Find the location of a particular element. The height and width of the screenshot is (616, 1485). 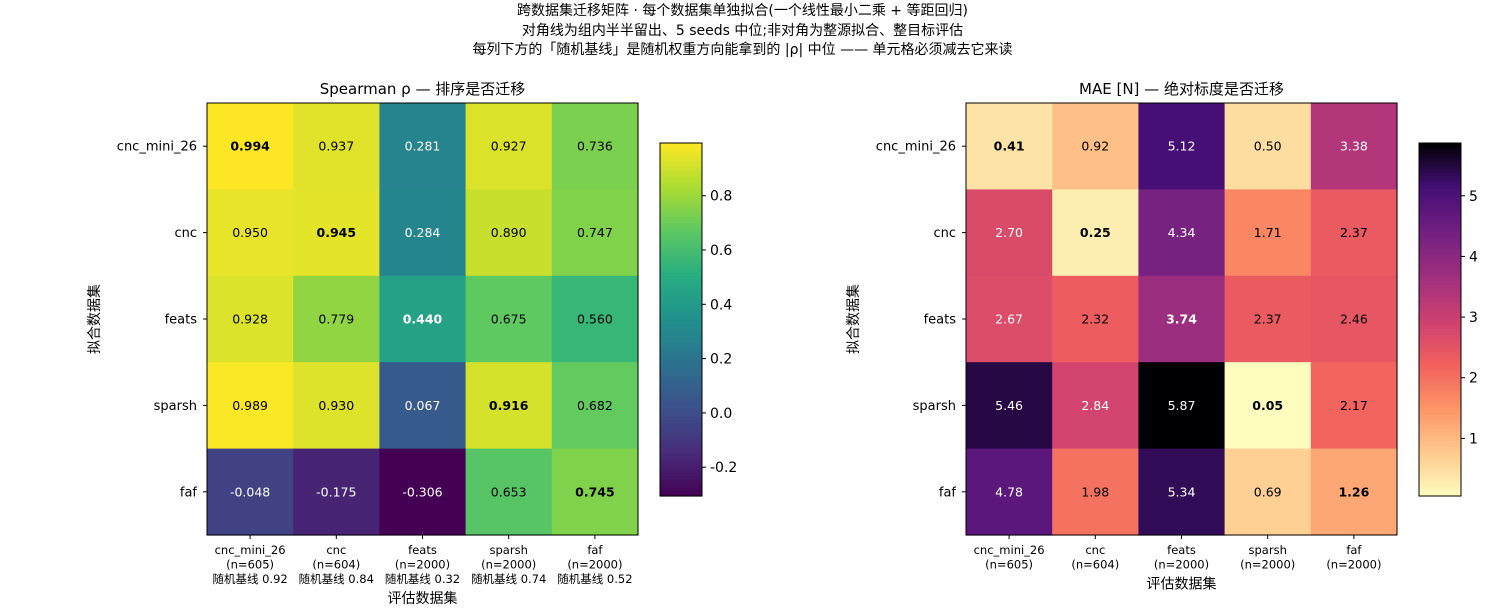

colorbar-tick-label-0.2: 0.2 is located at coordinates (721, 360).